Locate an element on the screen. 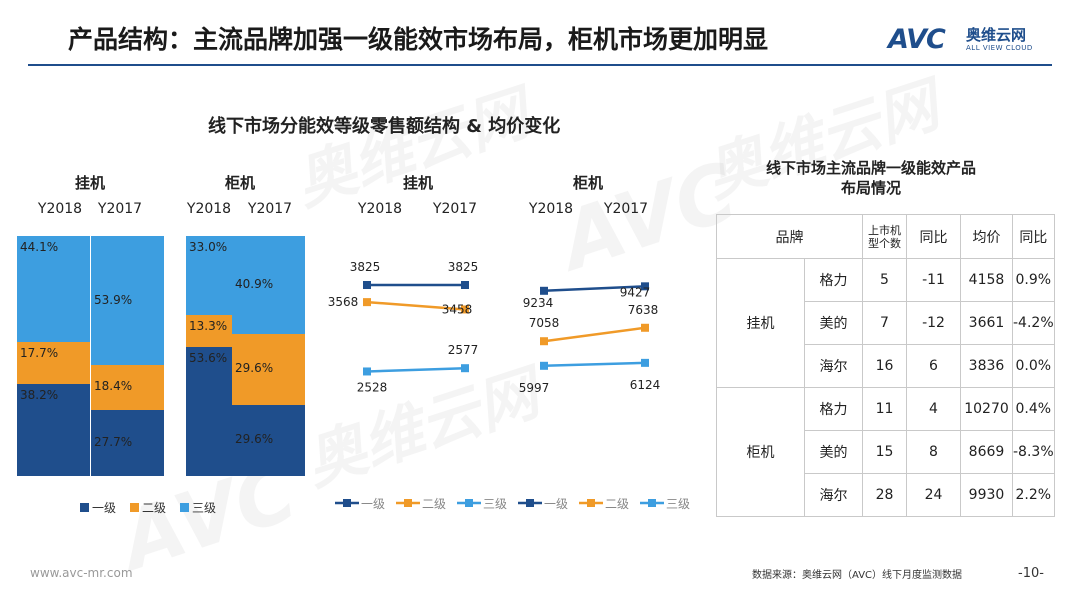 This screenshot has width=1080, height=608. bar-value-label: 44.1% is located at coordinates (39, 247).